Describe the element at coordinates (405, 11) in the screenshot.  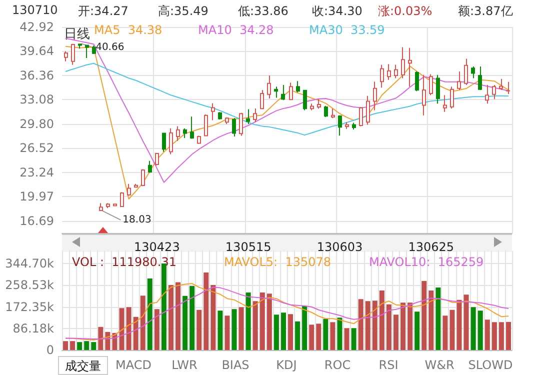
I see `text: 涨:0.03%` at that location.